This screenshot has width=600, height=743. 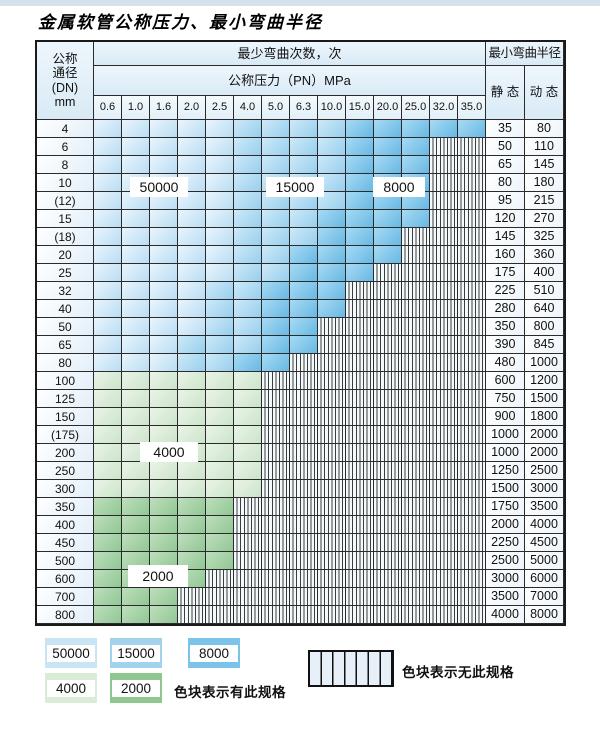 I want to click on dn-cell: 250, so click(x=65, y=471).